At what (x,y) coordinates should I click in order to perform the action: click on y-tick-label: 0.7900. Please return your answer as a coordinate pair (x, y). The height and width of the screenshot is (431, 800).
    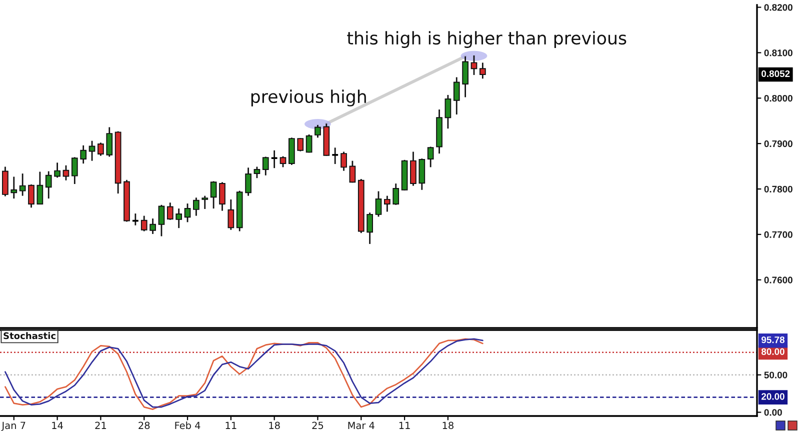
    Looking at the image, I should click on (778, 144).